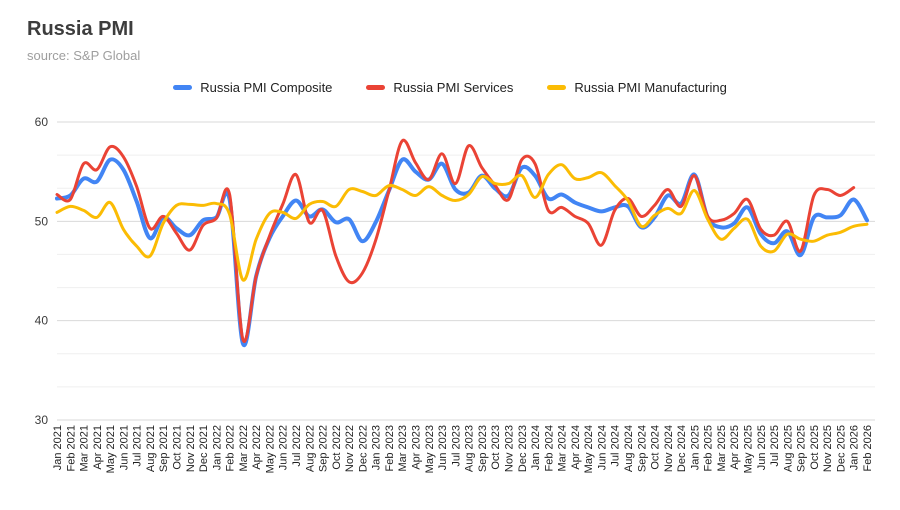 The image size is (900, 510). I want to click on x-axis-tick-label: Feb 2021, so click(71, 448).